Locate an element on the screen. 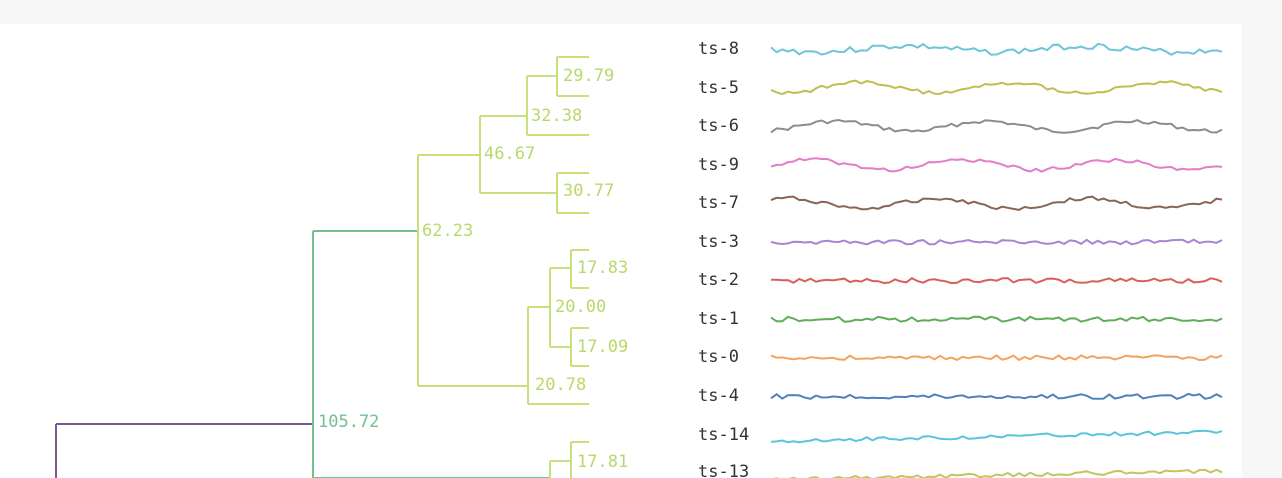 Image resolution: width=1282 pixels, height=478 pixels. leaf-label-ts-3: ts-3 is located at coordinates (718, 242).